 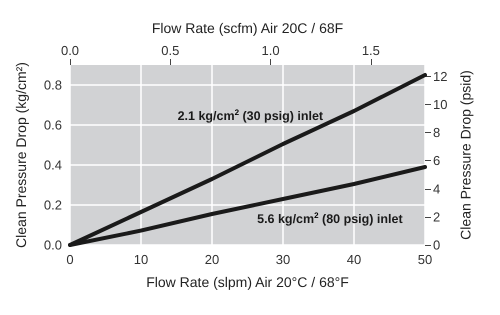 I want to click on x-tick-label: 40, so click(x=354, y=259).